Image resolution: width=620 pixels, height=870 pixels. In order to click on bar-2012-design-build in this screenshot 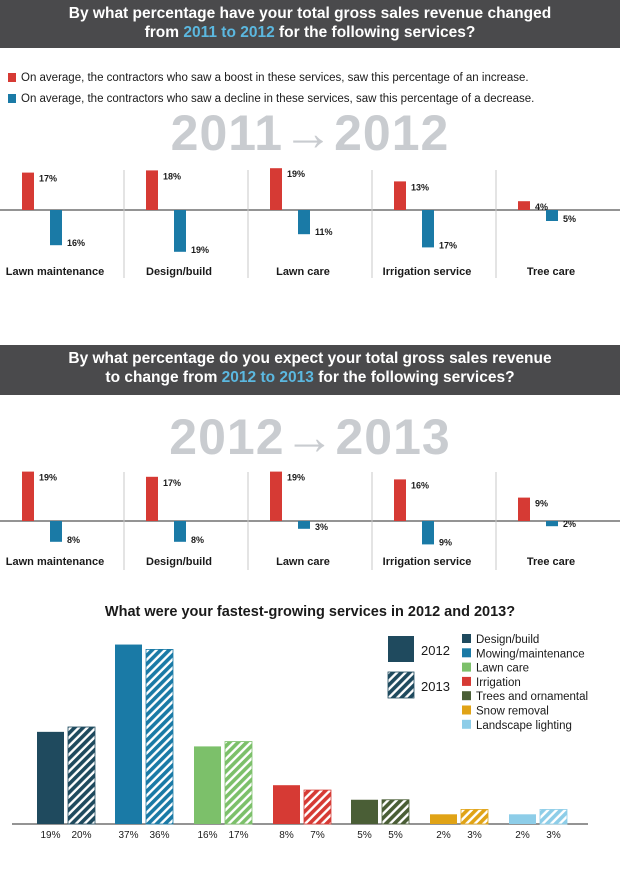, I will do `click(50, 777)`.